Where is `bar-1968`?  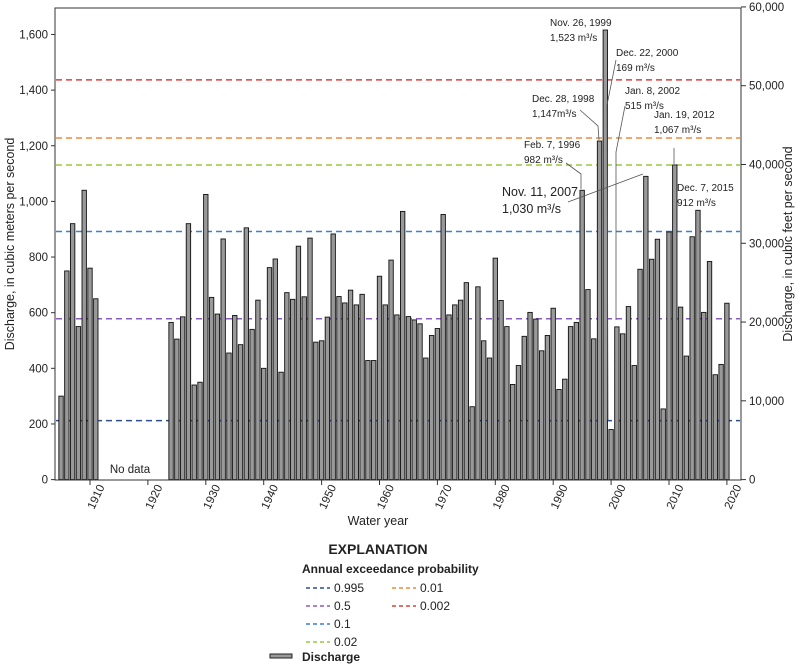
bar-1968 is located at coordinates (426, 419).